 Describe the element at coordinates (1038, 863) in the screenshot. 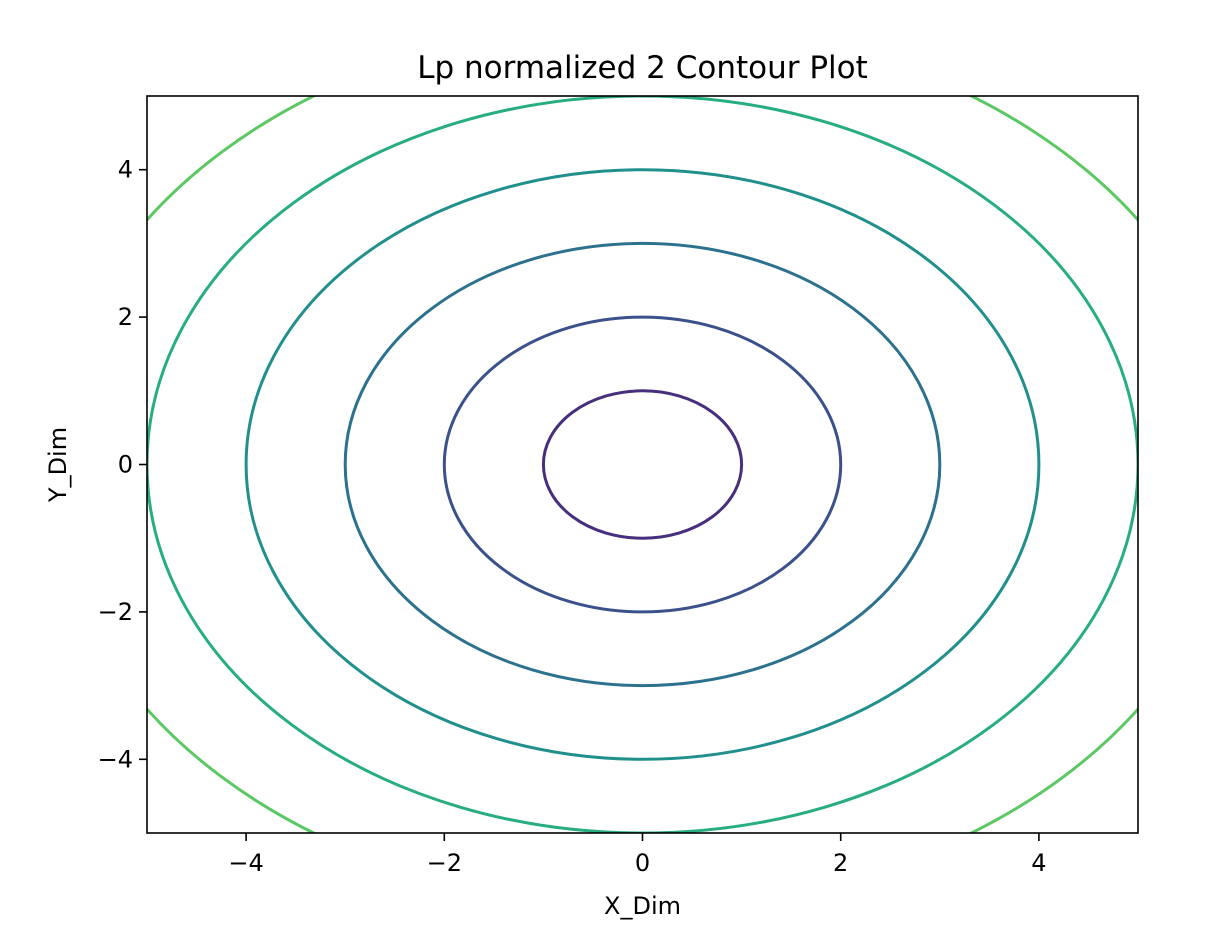

I see `x-tick-label: 4` at that location.